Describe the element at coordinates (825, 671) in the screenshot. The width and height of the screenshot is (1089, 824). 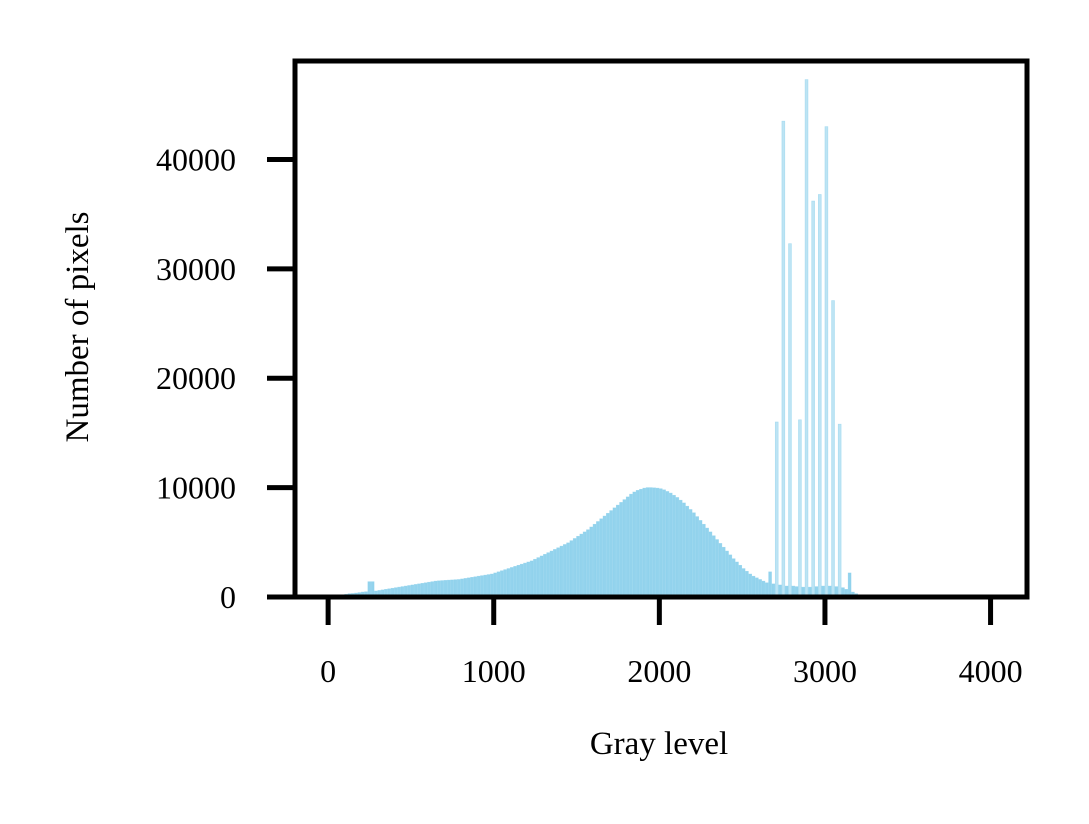
I see `x-tick-label: 3000` at that location.